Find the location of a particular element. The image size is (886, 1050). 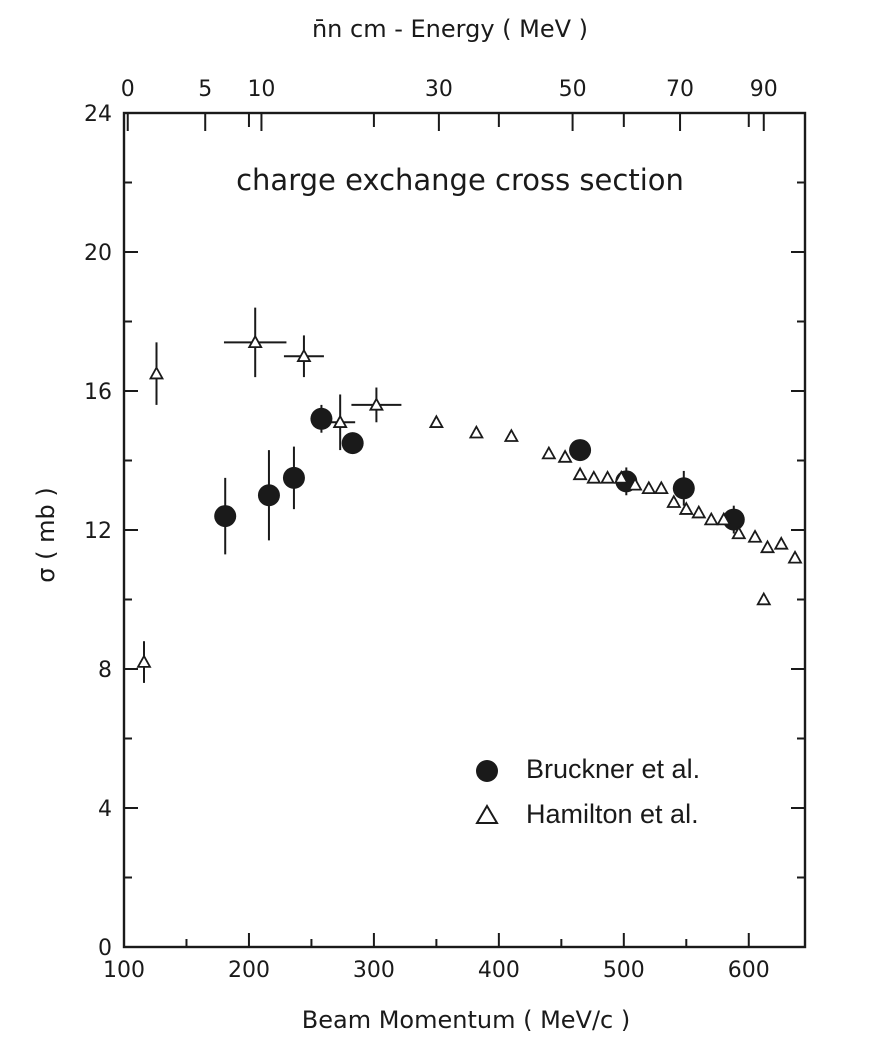

x-tick-label: 500 is located at coordinates (624, 970).